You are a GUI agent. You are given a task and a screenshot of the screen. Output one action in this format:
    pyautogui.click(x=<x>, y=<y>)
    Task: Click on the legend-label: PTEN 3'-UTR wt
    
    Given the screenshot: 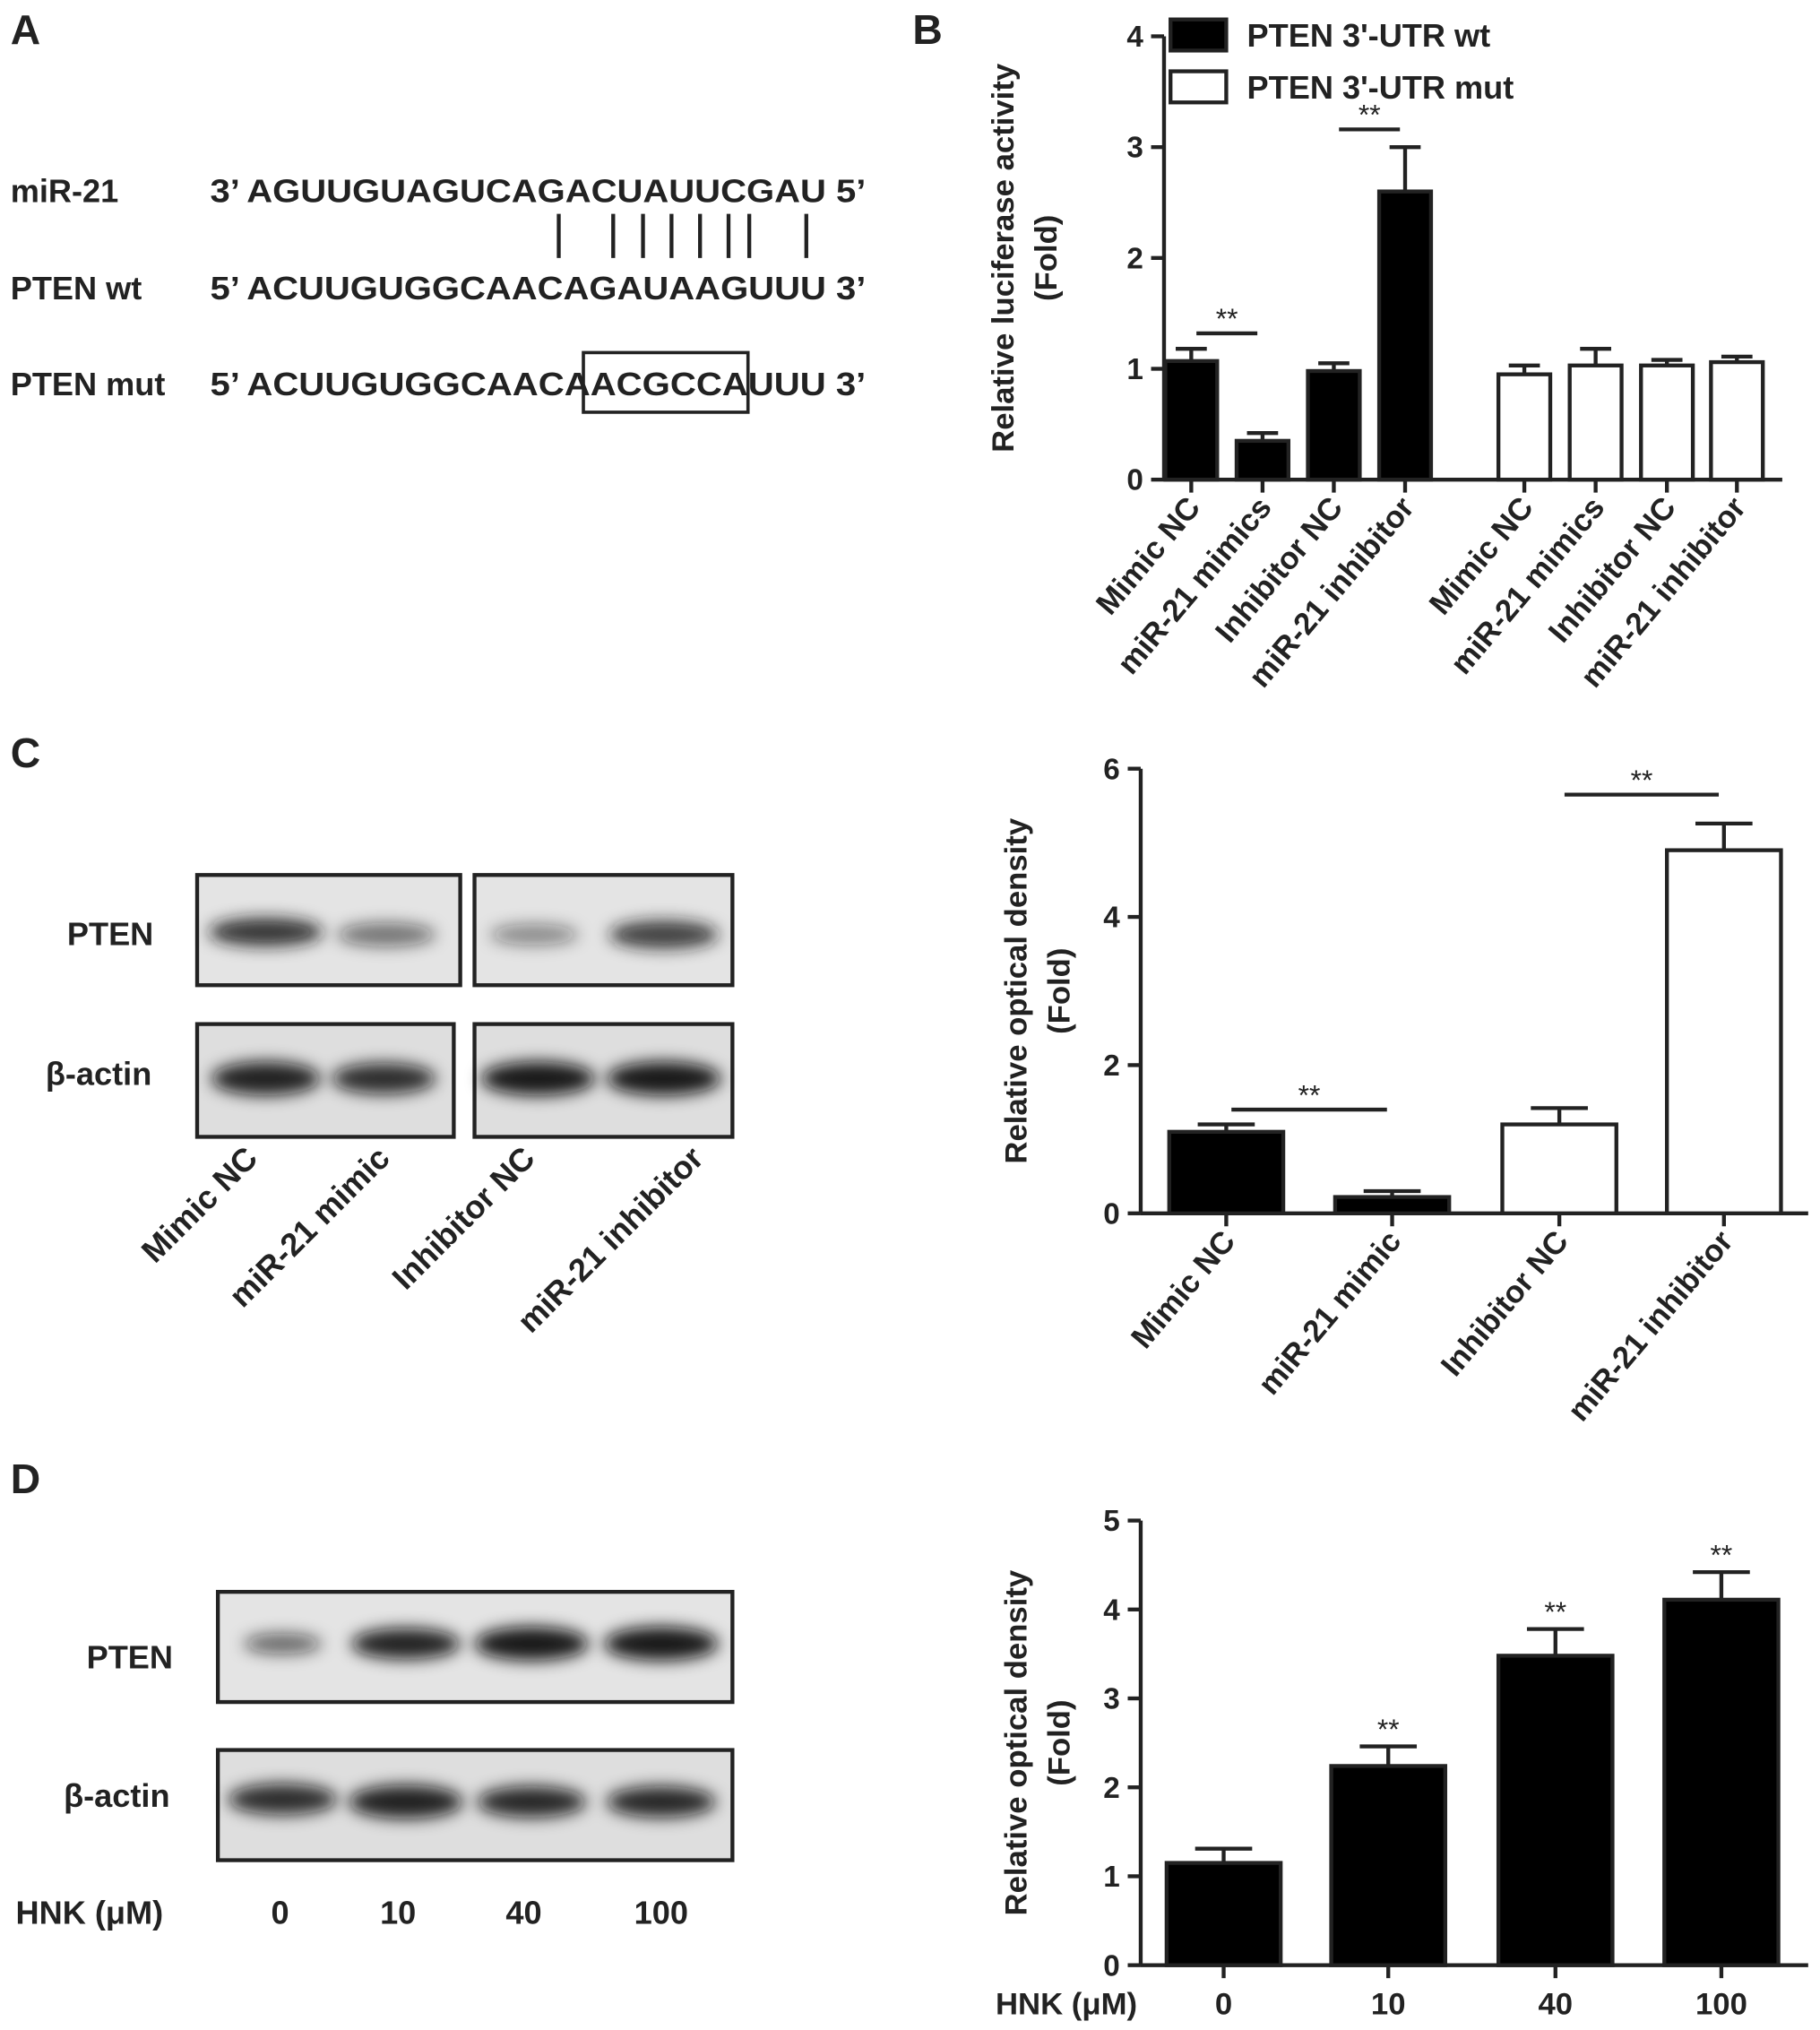 What is the action you would take?
    pyautogui.click(x=1369, y=35)
    